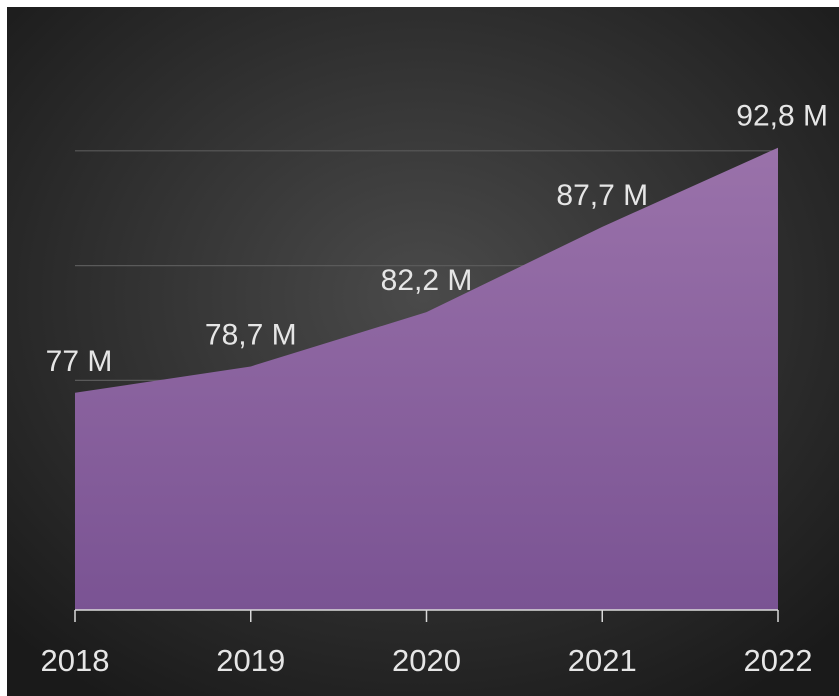 The width and height of the screenshot is (839, 696). I want to click on data-label-2020: 82,2 M, so click(427, 280).